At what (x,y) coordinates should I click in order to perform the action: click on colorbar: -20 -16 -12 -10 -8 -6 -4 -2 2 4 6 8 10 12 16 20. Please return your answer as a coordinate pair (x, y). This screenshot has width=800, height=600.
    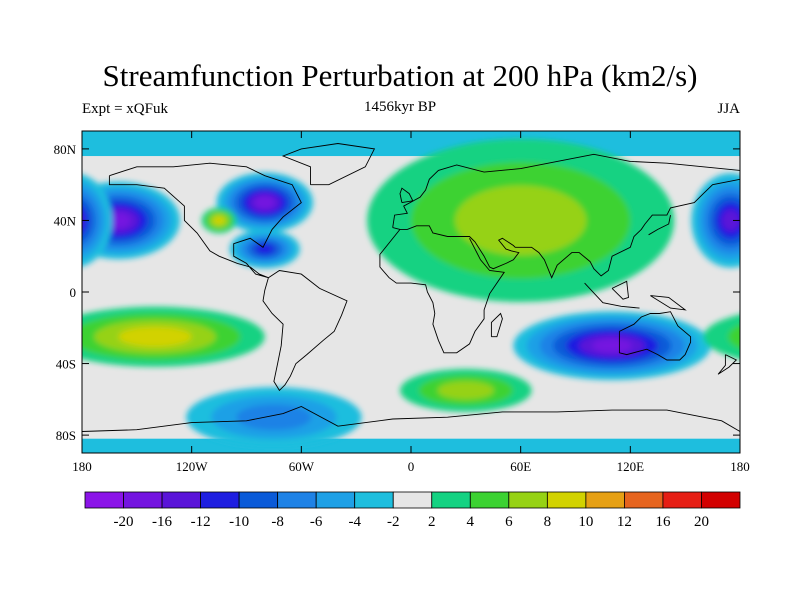
    Looking at the image, I should click on (412, 510).